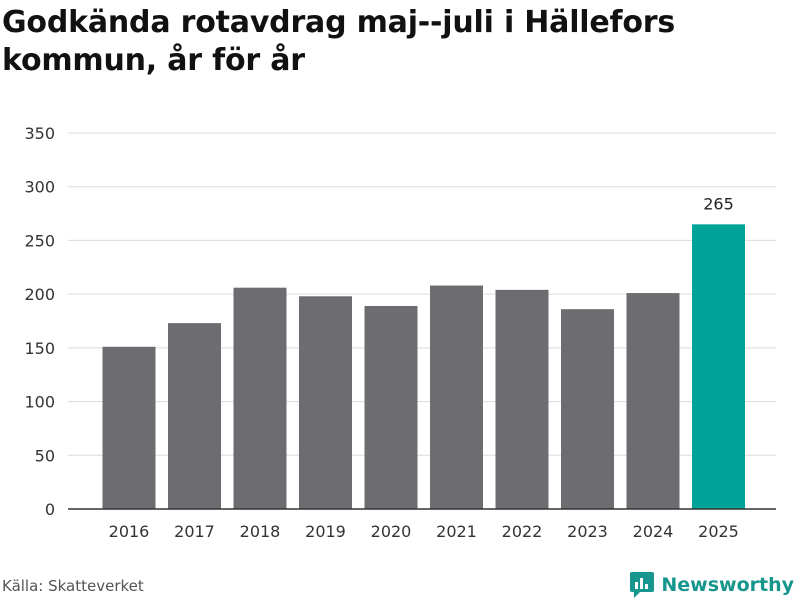 The width and height of the screenshot is (800, 601). Describe the element at coordinates (339, 22) in the screenshot. I see `chart-title-line-1: Godkända rotavdrag maj--juli i Hällefors` at that location.